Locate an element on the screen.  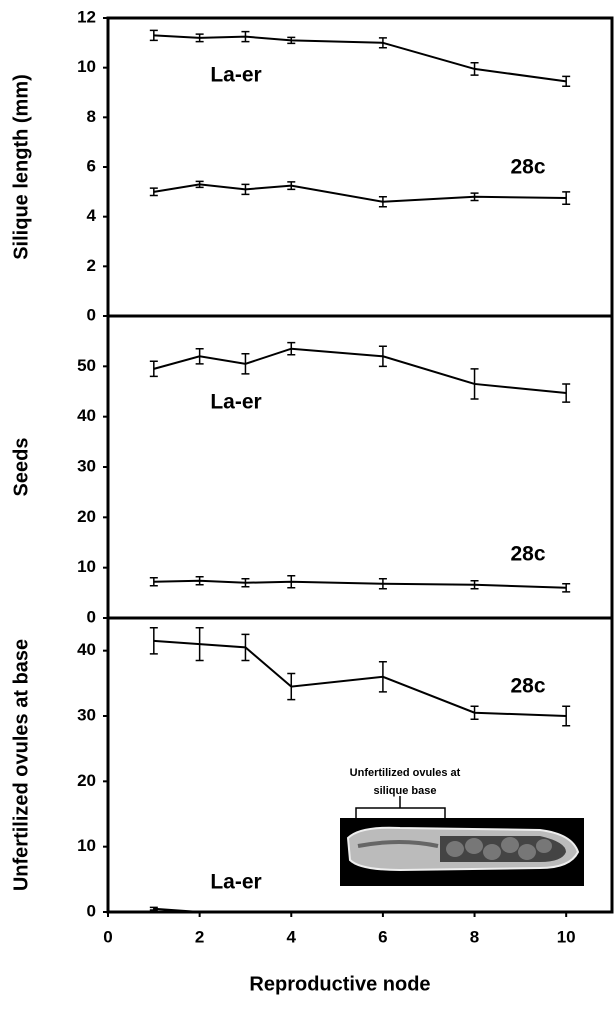
y-axis-title: Silique length (mm) is located at coordinates (21, 167).